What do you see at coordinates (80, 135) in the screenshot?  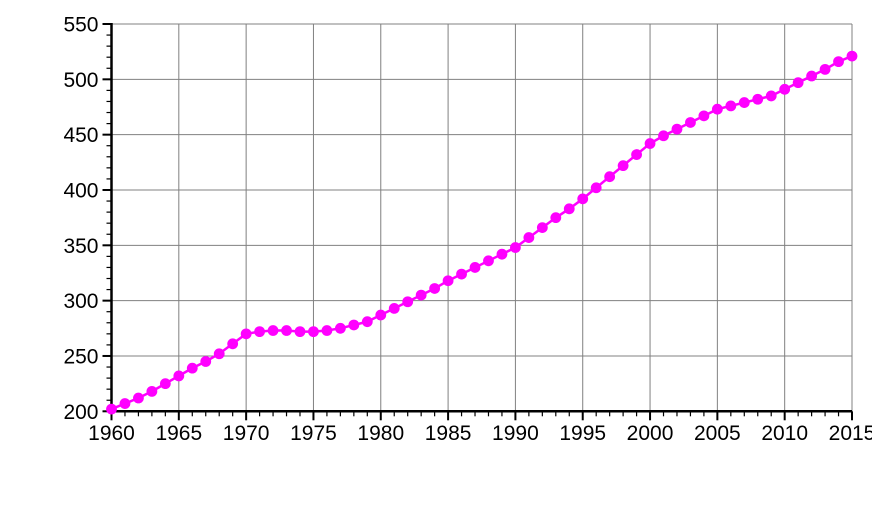 I see `y-axis-tick-label: 450` at bounding box center [80, 135].